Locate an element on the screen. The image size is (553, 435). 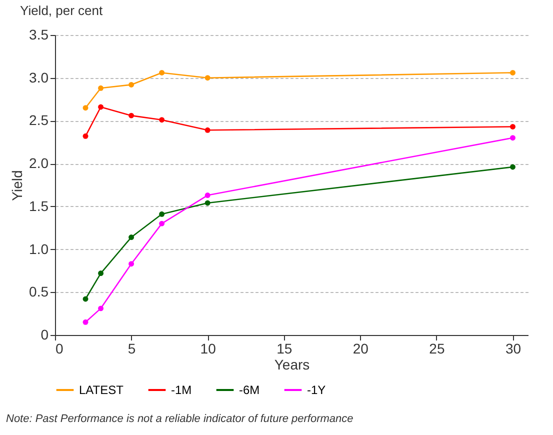
text: Note: Past Performance is not a reliable indicator of future performance is located at coordinates (179, 419).